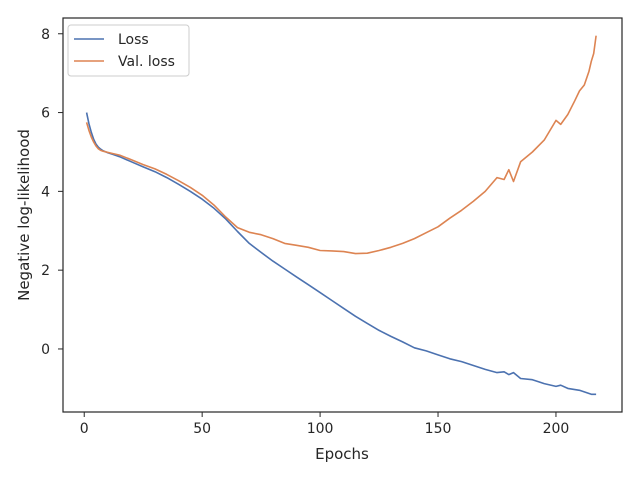  I want to click on legend: Loss Val. loss, so click(128, 50).